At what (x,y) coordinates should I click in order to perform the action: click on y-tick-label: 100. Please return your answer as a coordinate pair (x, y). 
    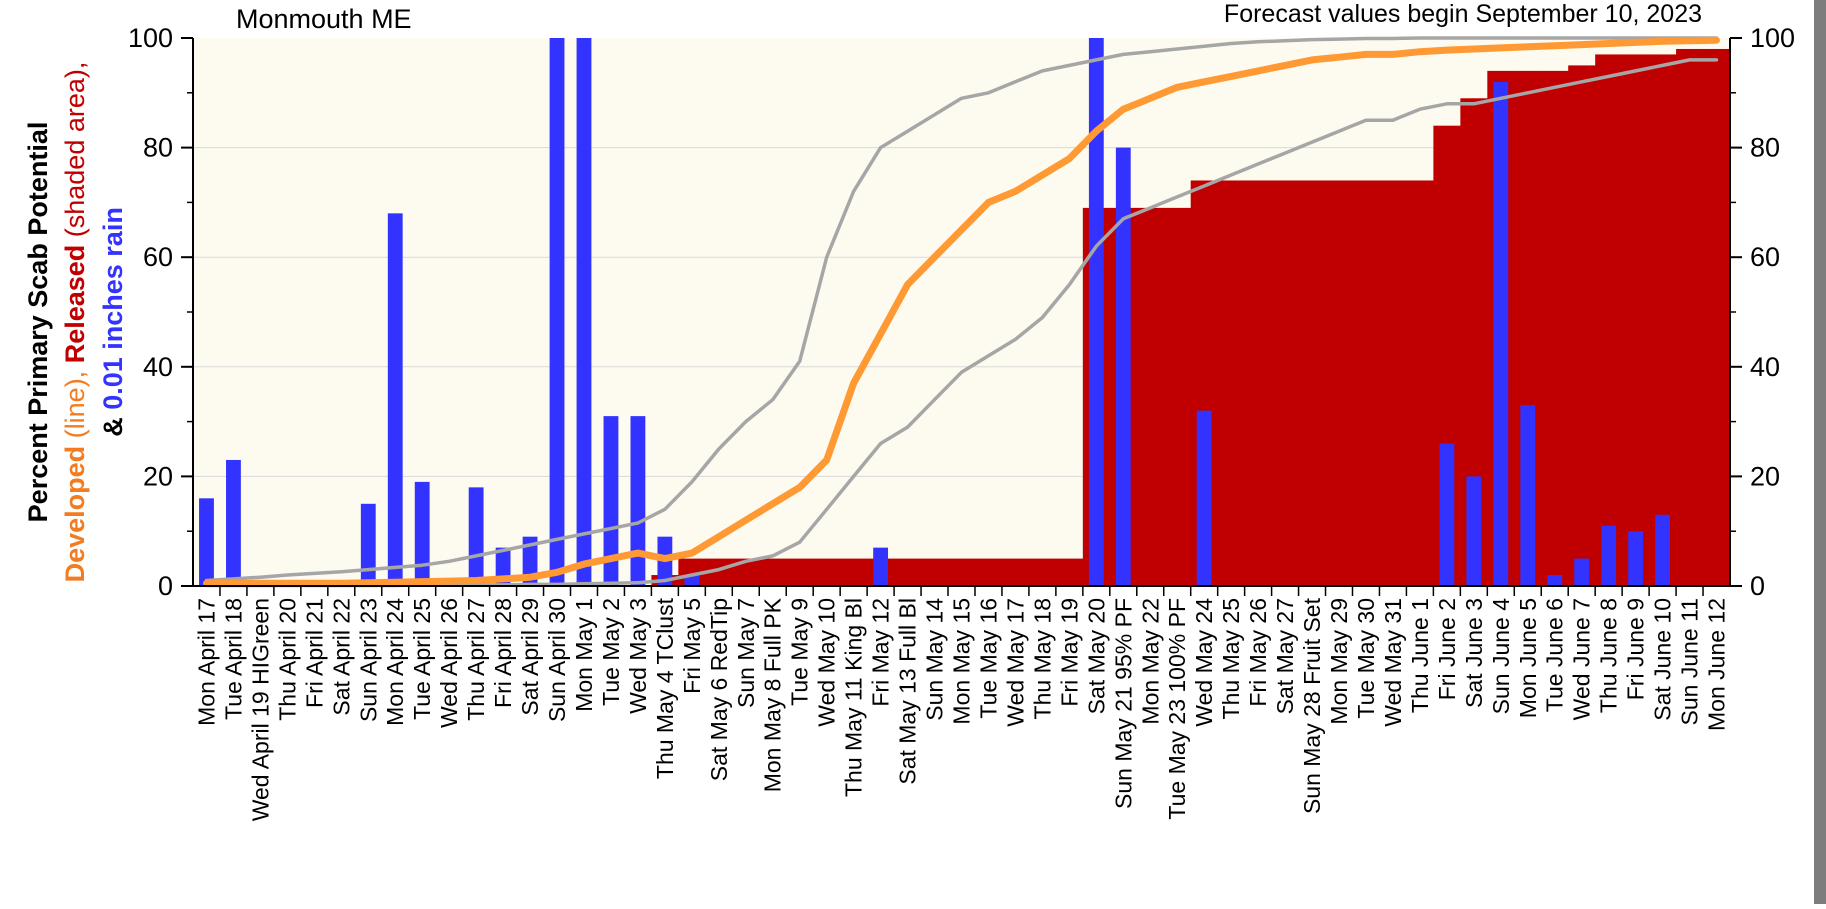
    Looking at the image, I should click on (150, 38).